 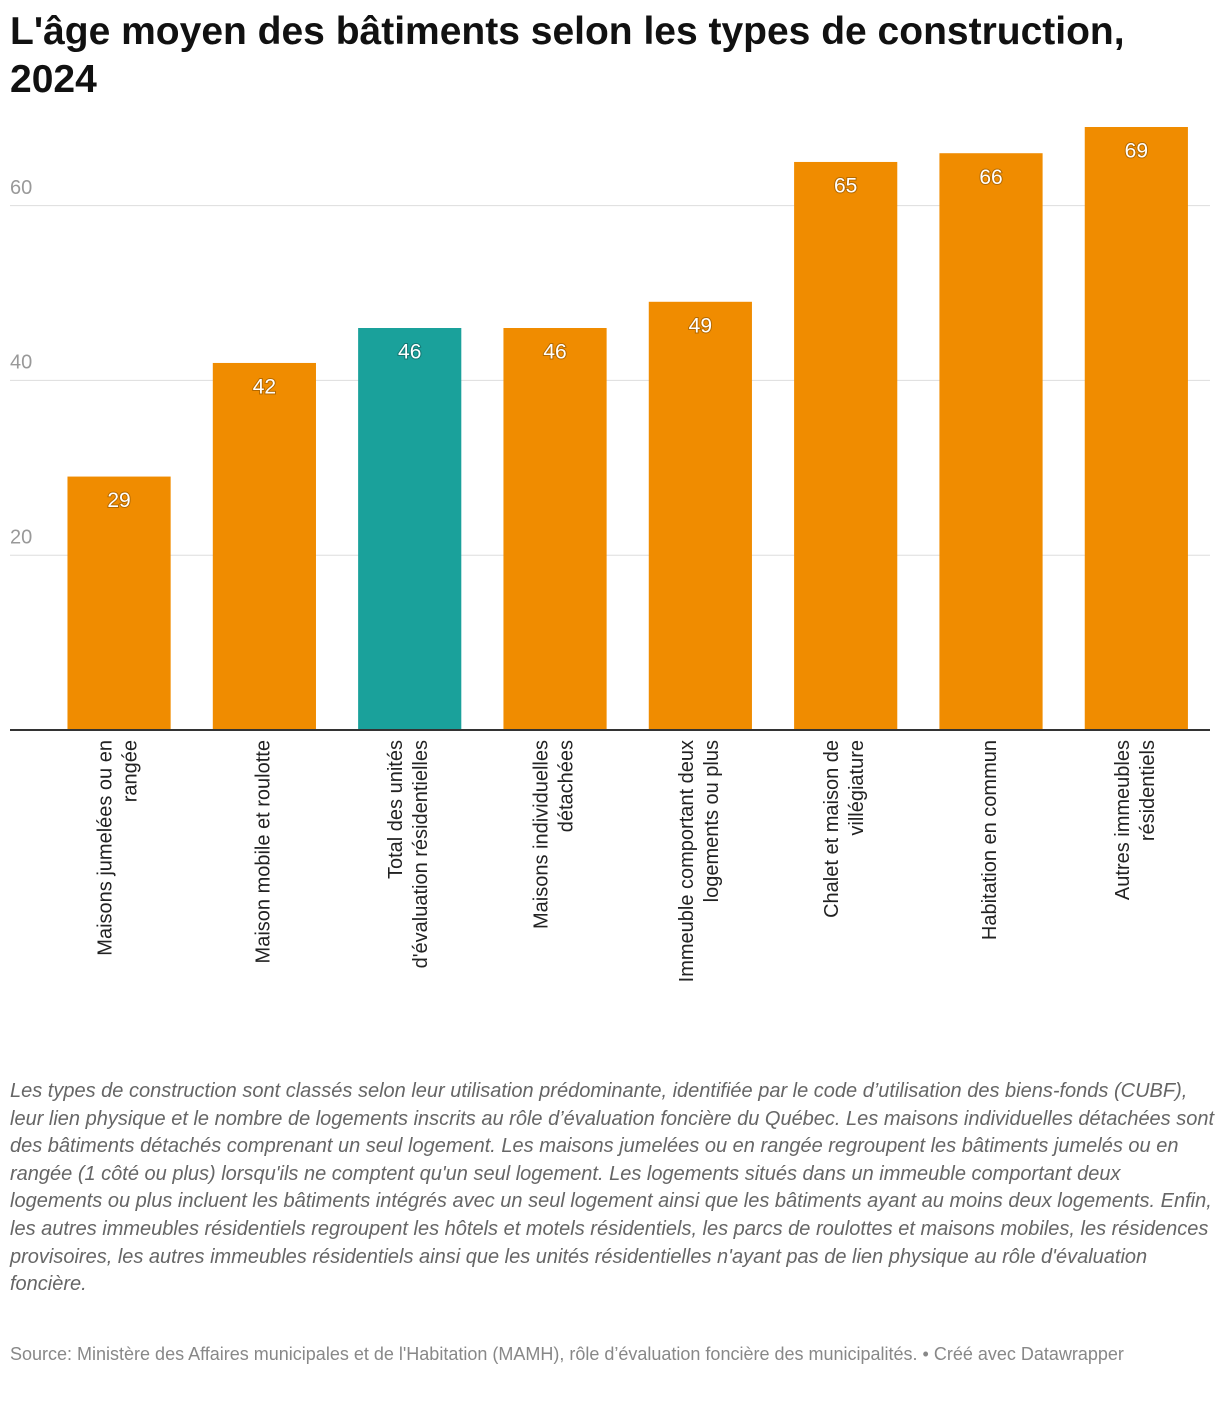 What do you see at coordinates (21, 188) in the screenshot?
I see `y-tick-label: 60` at bounding box center [21, 188].